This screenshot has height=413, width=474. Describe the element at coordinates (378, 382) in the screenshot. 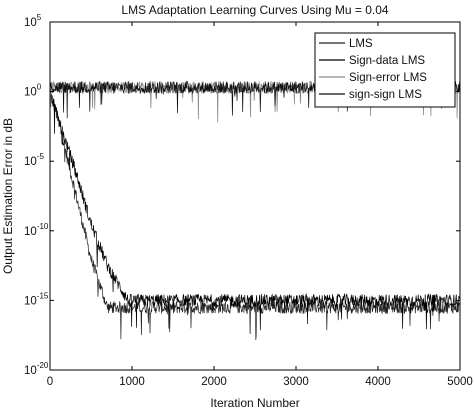

I see `x-tick-label: 4000` at that location.